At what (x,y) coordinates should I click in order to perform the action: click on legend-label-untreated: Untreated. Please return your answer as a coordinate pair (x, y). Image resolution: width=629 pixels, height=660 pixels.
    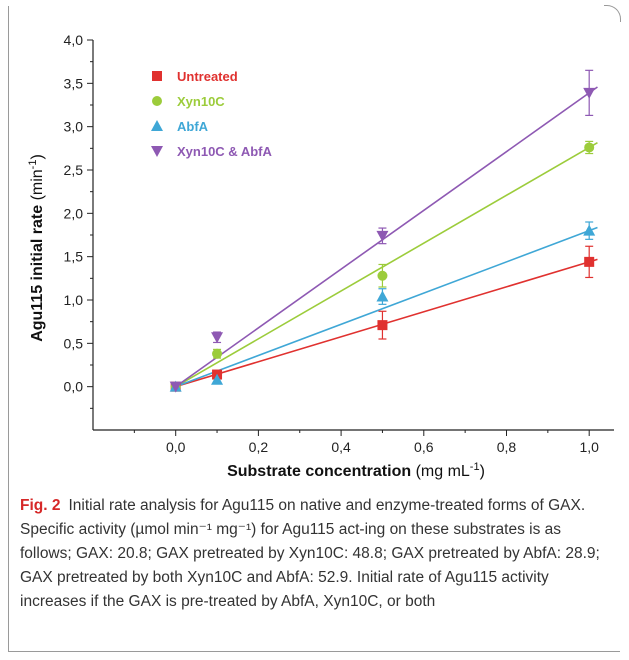
    Looking at the image, I should click on (207, 76).